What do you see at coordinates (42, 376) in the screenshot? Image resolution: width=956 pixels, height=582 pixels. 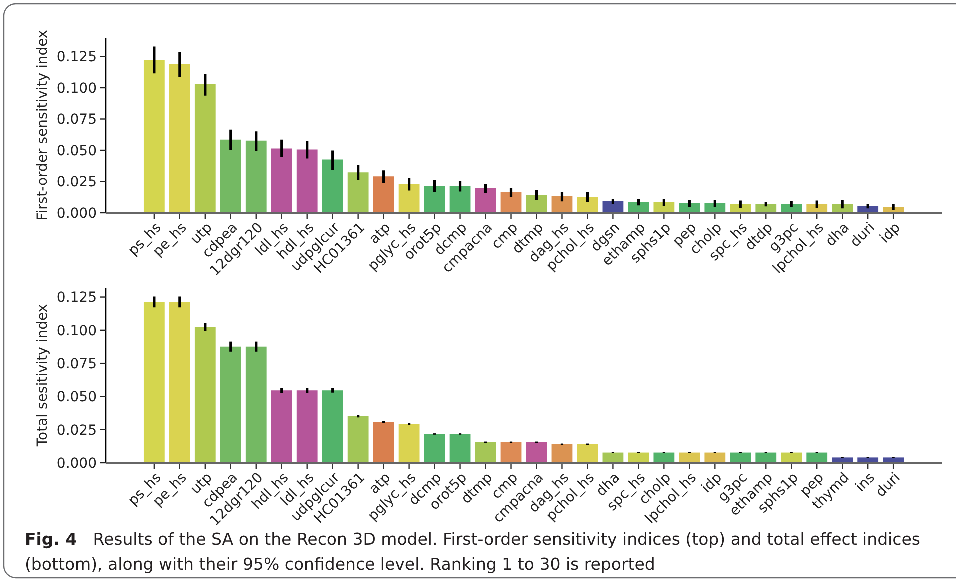 I see `y-axis-title: Total sesitivity index` at bounding box center [42, 376].